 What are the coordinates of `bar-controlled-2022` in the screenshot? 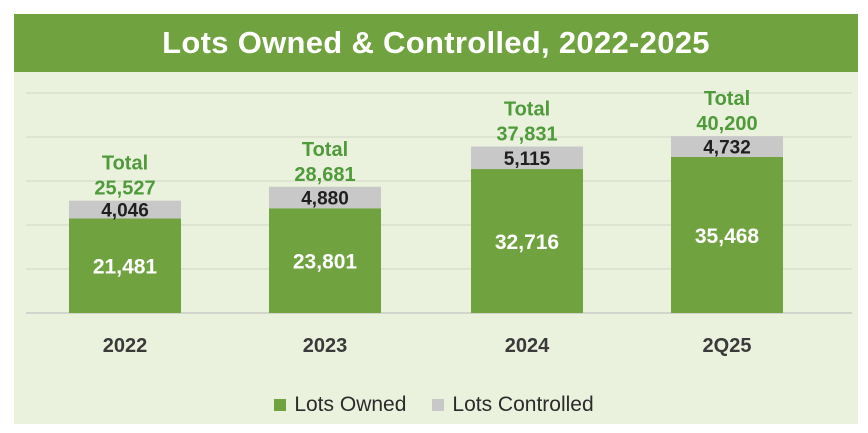 It's located at (125, 209).